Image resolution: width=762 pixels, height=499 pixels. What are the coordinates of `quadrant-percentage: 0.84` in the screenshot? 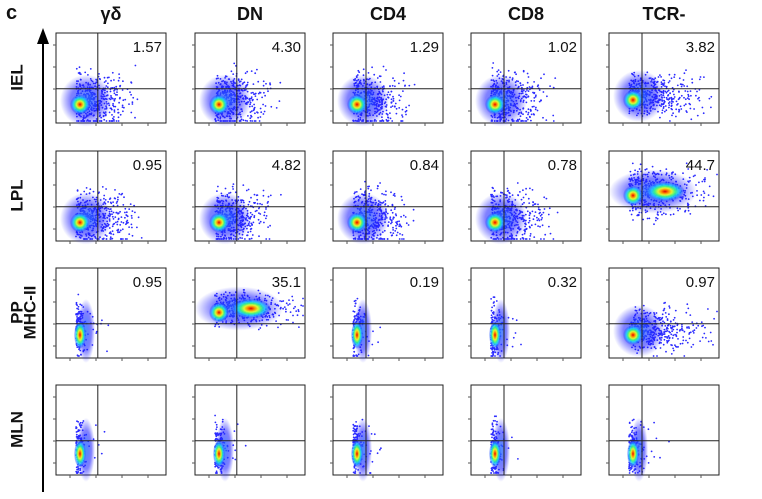 It's located at (424, 165).